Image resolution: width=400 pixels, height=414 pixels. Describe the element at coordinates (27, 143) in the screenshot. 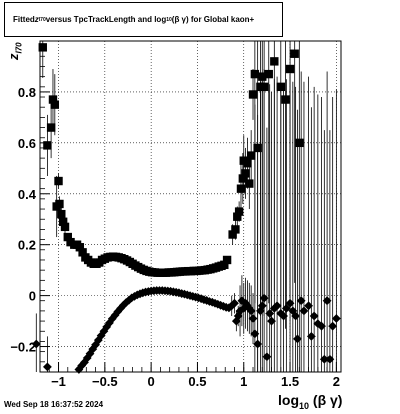

I see `y-tick-label: 0.6` at that location.